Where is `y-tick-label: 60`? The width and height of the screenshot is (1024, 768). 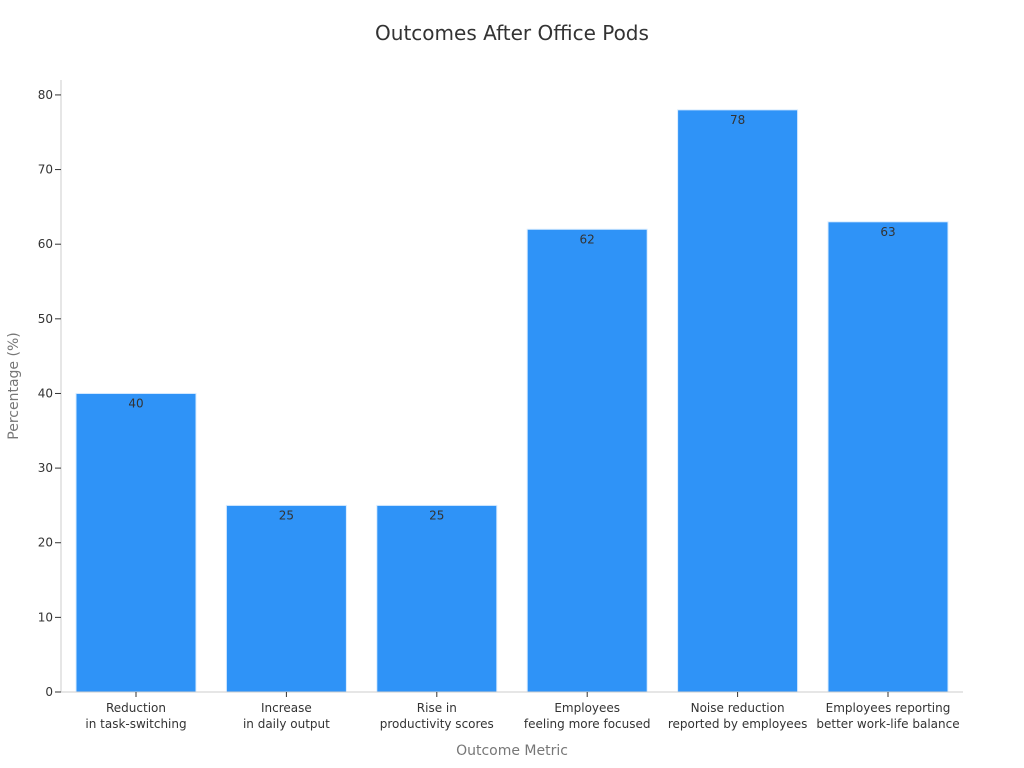
y-tick-label: 60 is located at coordinates (45, 244).